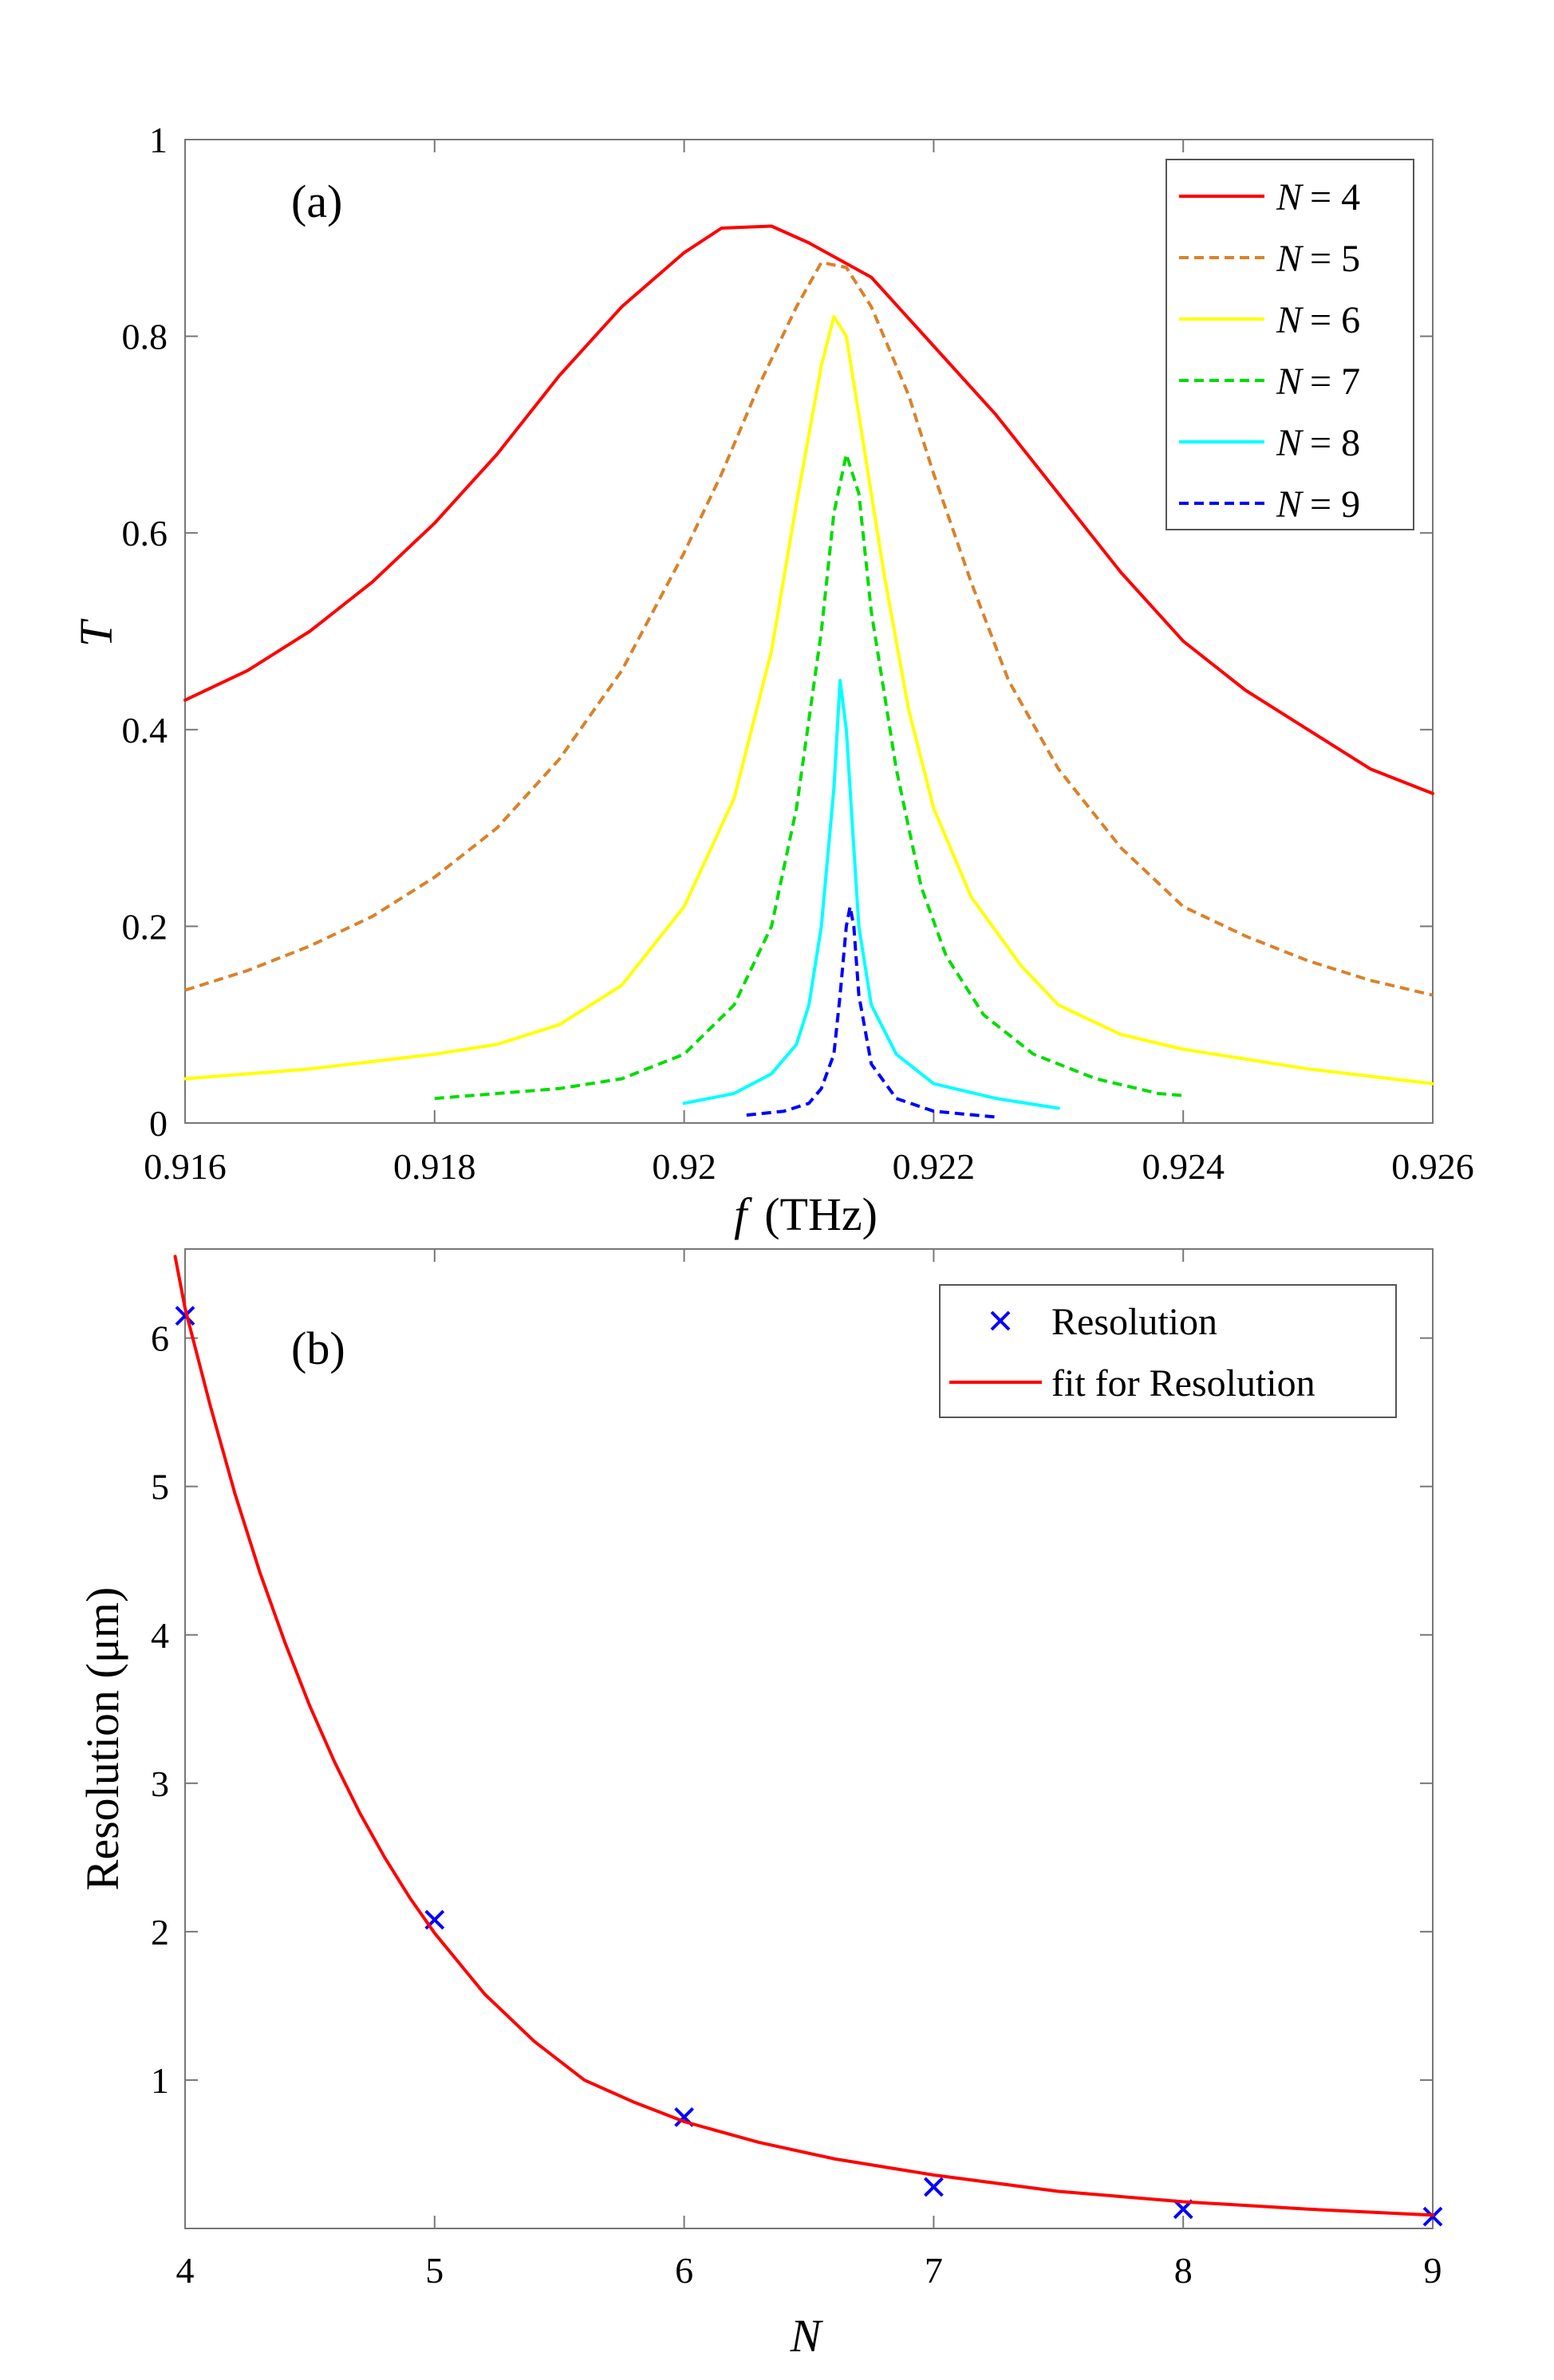  What do you see at coordinates (185, 1166) in the screenshot?
I see `panel-a-x-tick-label: 0.916` at bounding box center [185, 1166].